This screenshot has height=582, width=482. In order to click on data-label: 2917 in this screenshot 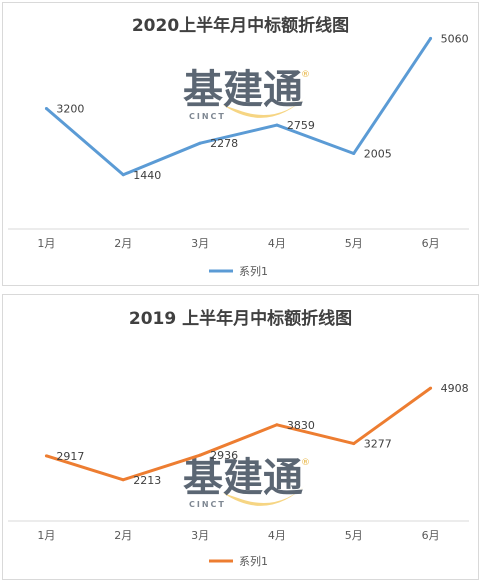, I will do `click(70, 456)`.